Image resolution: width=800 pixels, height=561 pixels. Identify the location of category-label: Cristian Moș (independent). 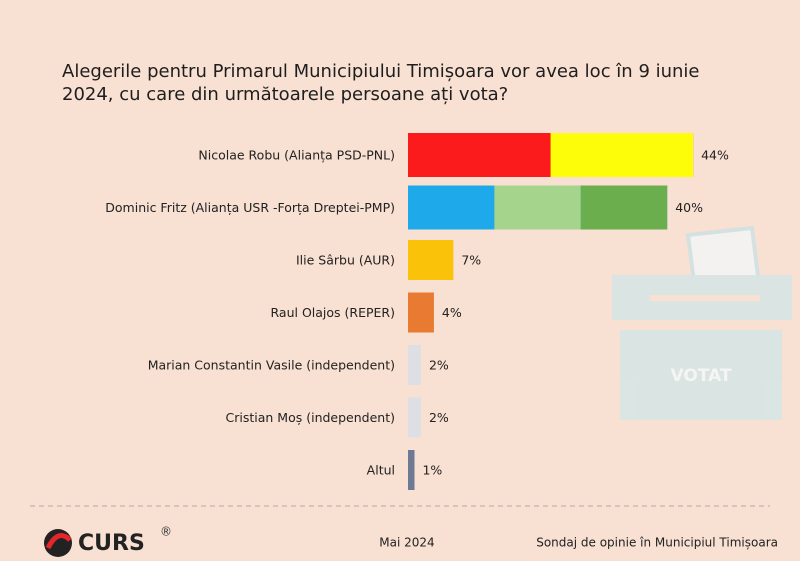
(310, 417).